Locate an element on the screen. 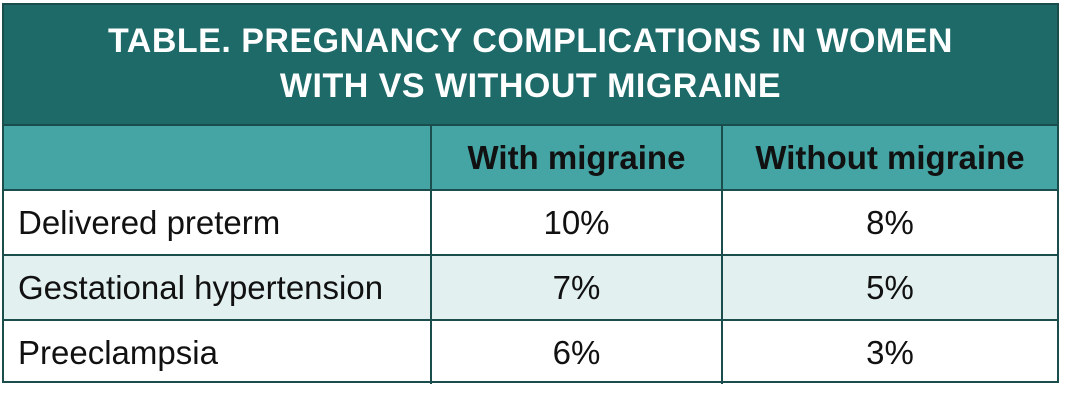 The height and width of the screenshot is (401, 1065). header-blank-cell is located at coordinates (218, 157).